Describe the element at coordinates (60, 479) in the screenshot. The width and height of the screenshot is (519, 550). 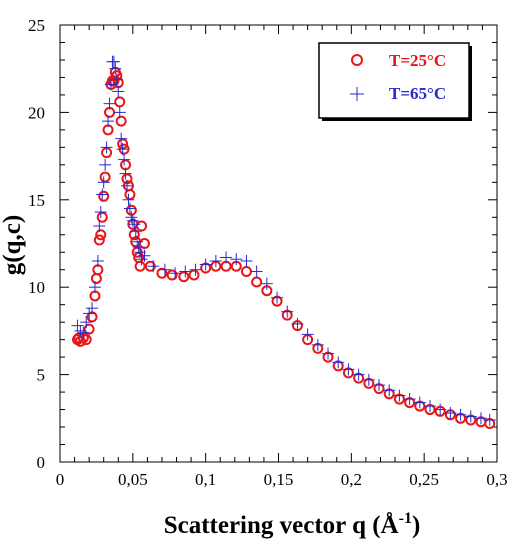
I see `x-tick-label: 0` at that location.